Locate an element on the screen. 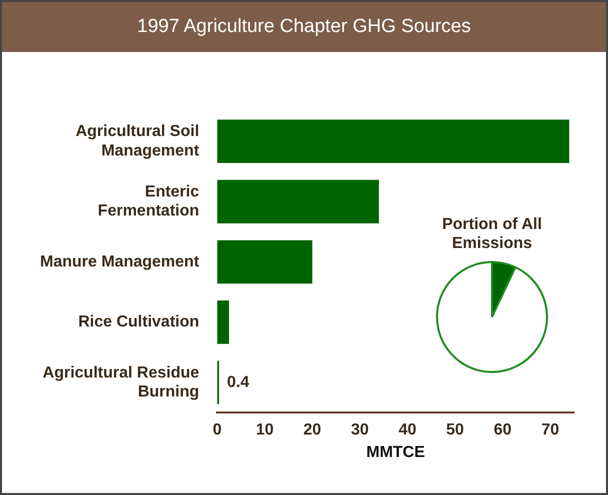 The height and width of the screenshot is (495, 608). y-tick-label: Manure Management is located at coordinates (120, 261).